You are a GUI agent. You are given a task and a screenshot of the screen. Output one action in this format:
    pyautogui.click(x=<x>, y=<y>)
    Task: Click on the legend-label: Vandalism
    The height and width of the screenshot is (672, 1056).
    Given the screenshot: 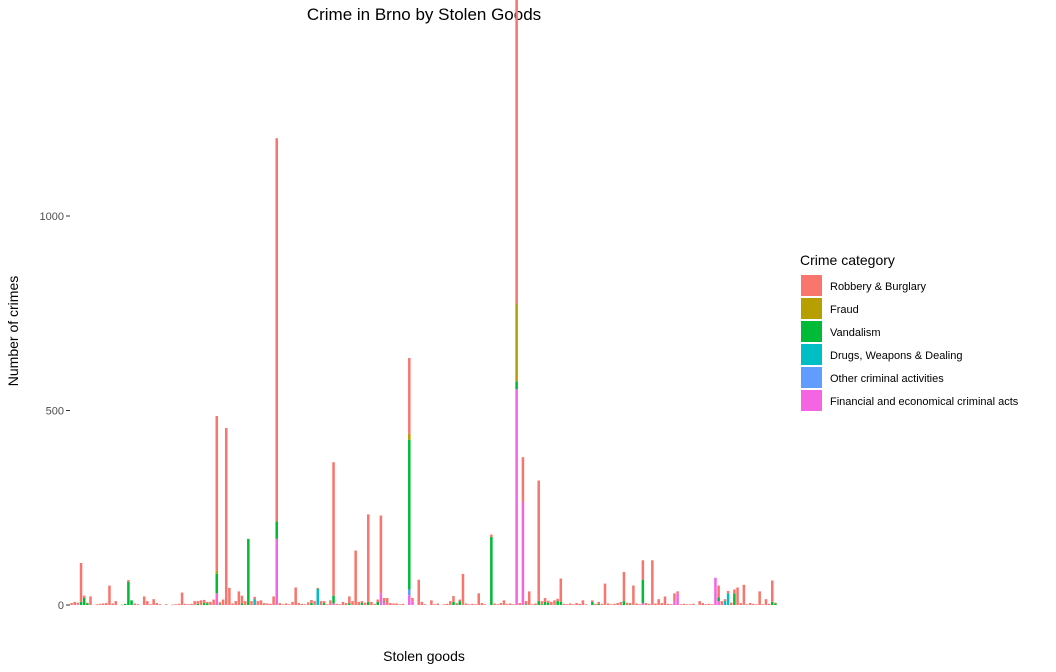 What is the action you would take?
    pyautogui.click(x=855, y=333)
    